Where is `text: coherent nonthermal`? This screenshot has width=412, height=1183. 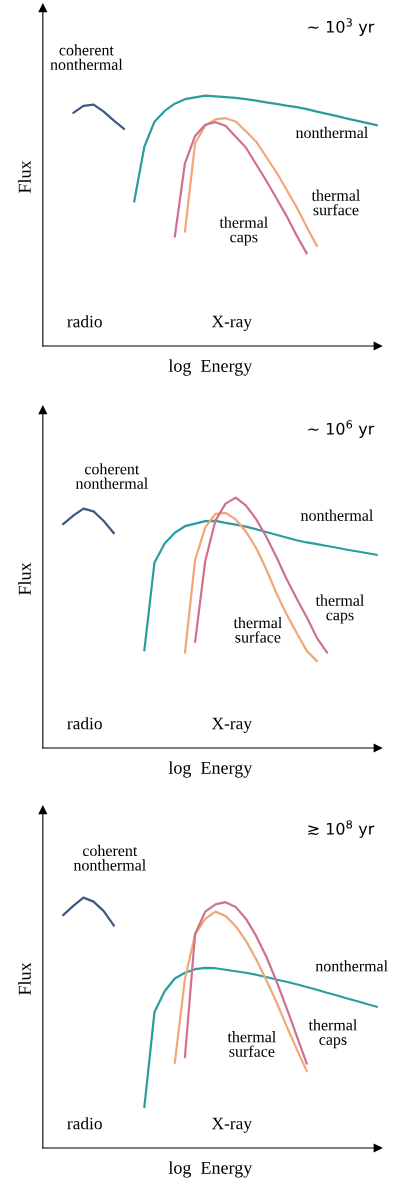
text: coherent nonthermal is located at coordinates (86, 57).